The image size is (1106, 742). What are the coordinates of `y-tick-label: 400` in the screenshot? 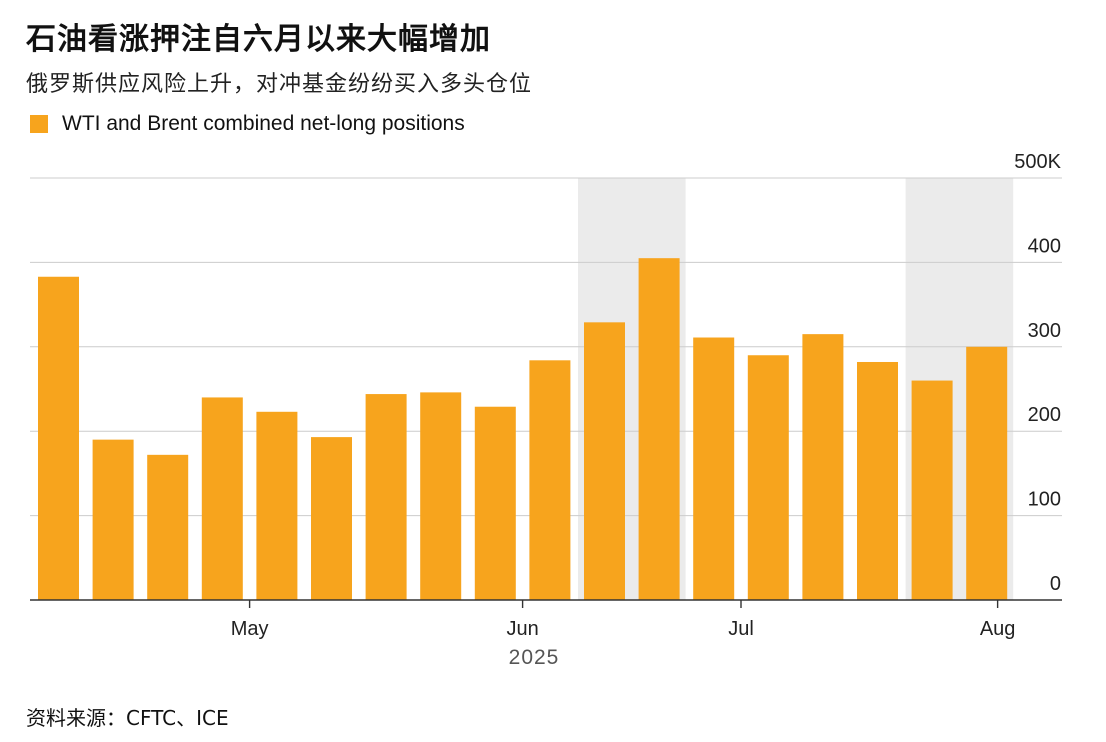 It's located at (1044, 246).